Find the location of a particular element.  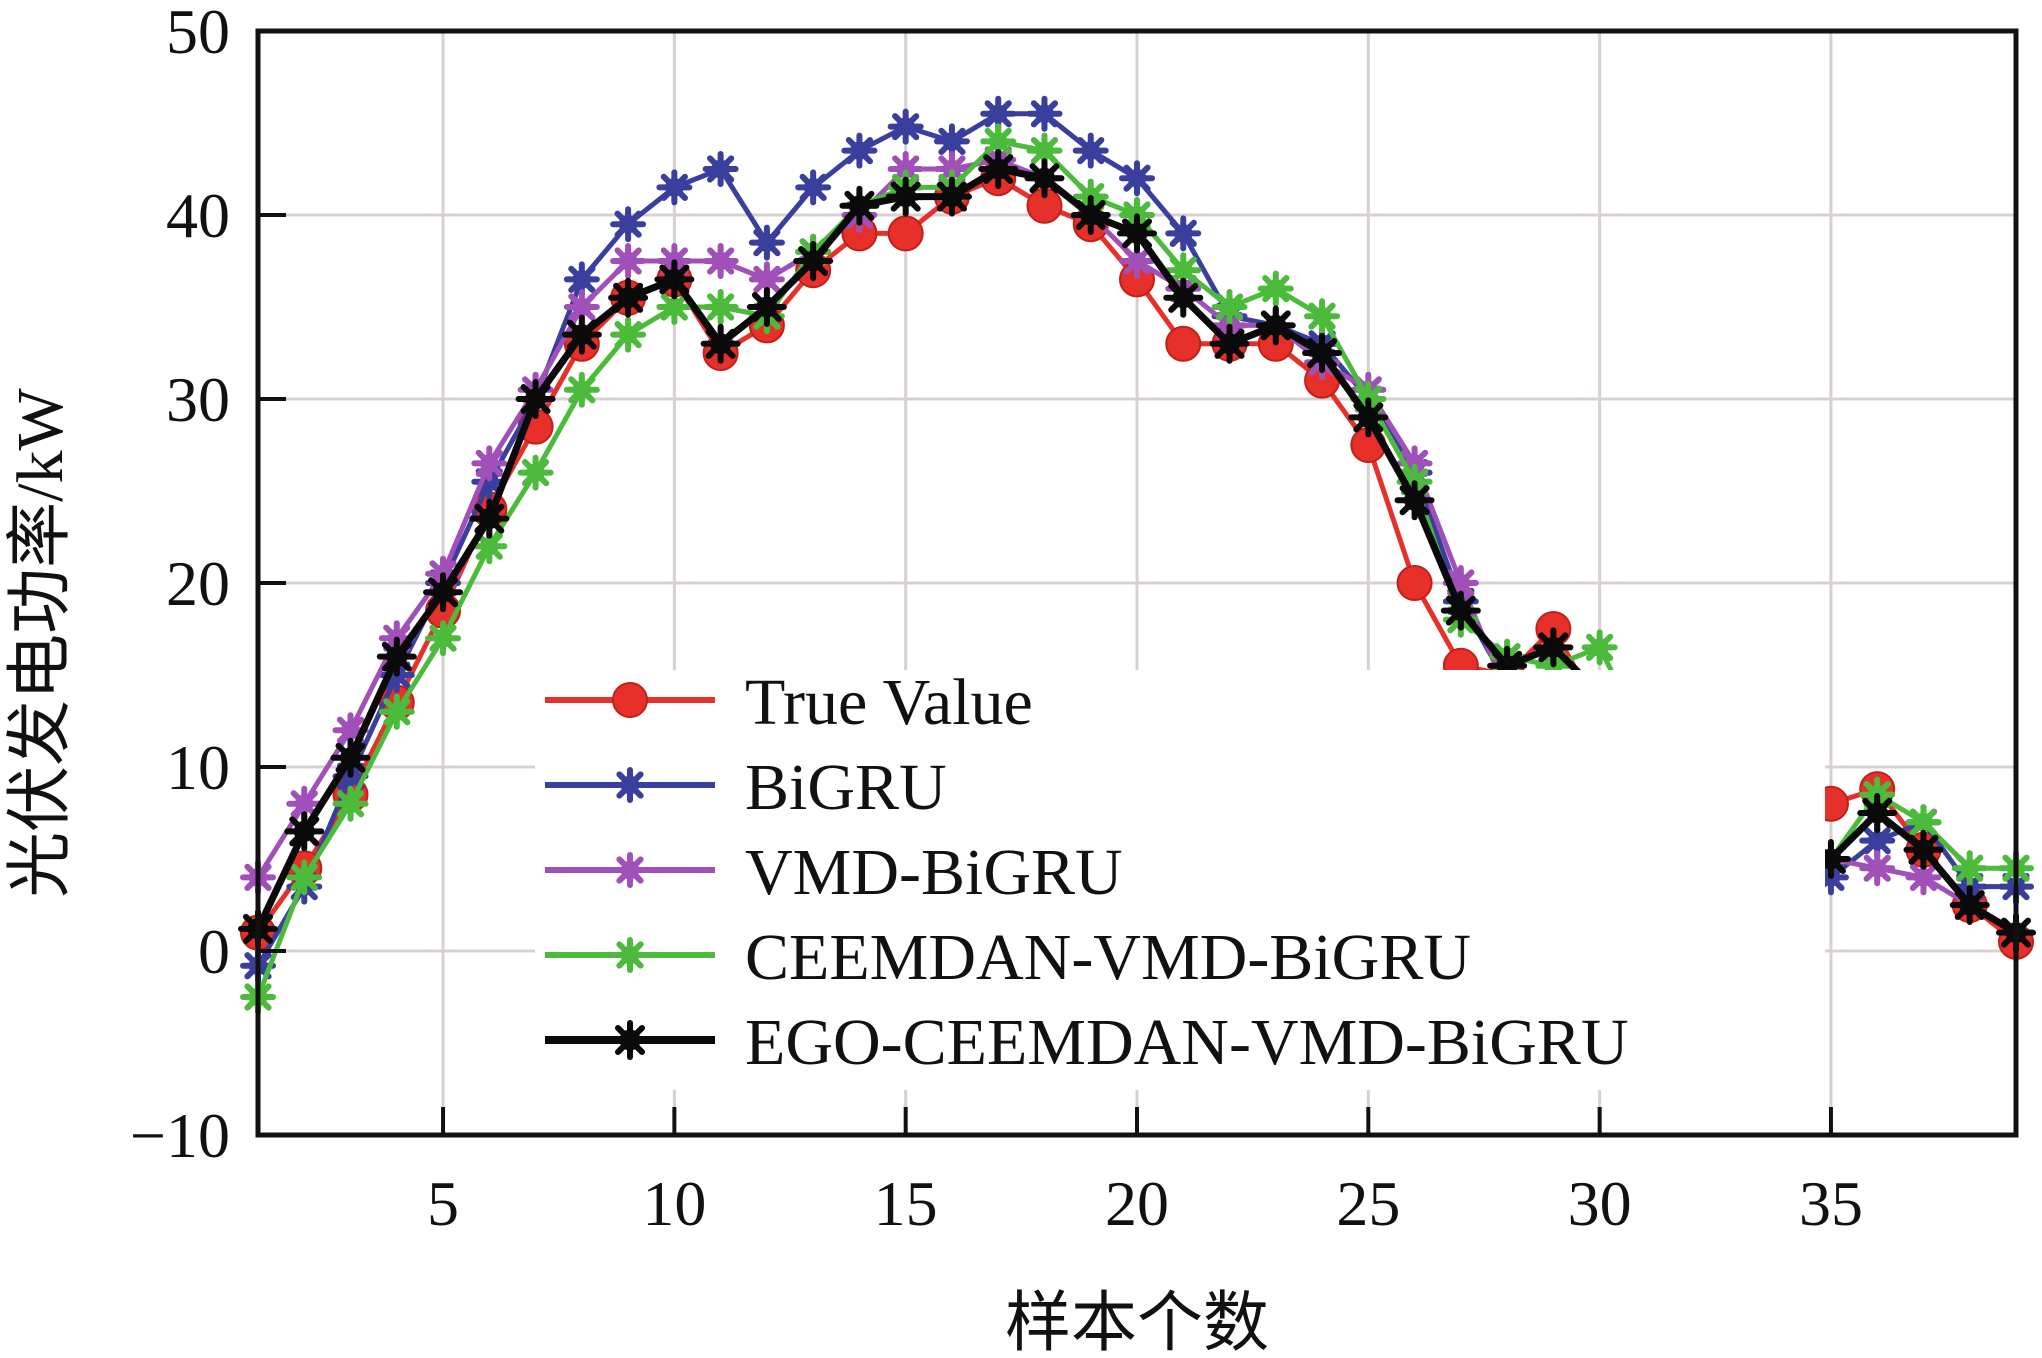

x-tick-label: 25 is located at coordinates (1368, 1203).